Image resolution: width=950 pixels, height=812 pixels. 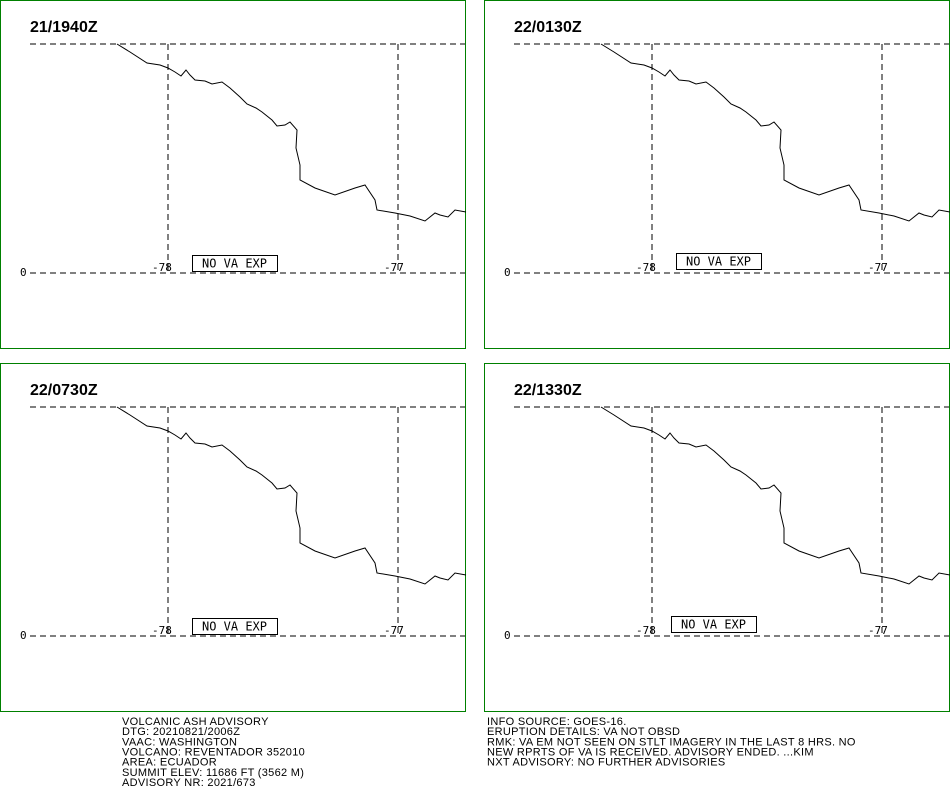 I want to click on panel-time: 22/0130Z, so click(x=548, y=27).